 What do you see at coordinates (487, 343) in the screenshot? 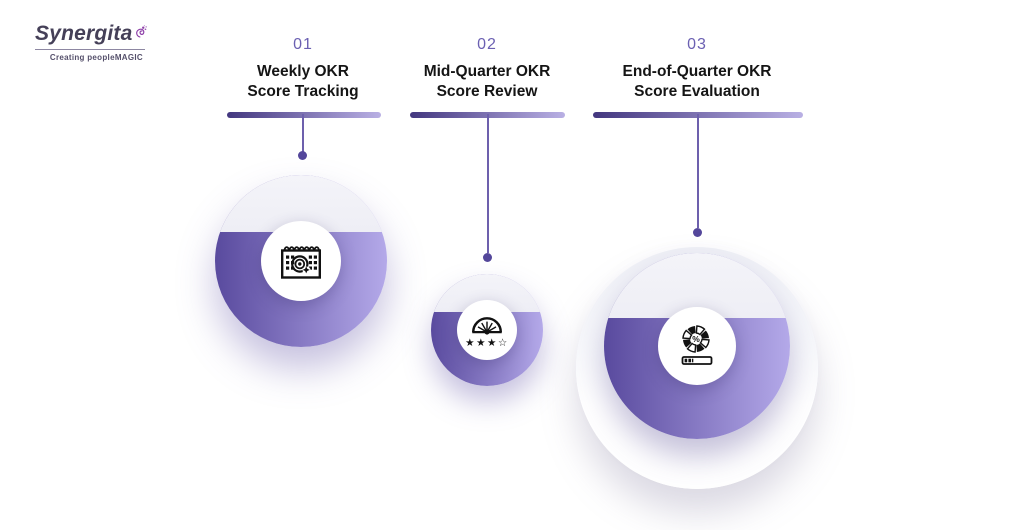
I see `rating-stars: ★★★☆` at bounding box center [487, 343].